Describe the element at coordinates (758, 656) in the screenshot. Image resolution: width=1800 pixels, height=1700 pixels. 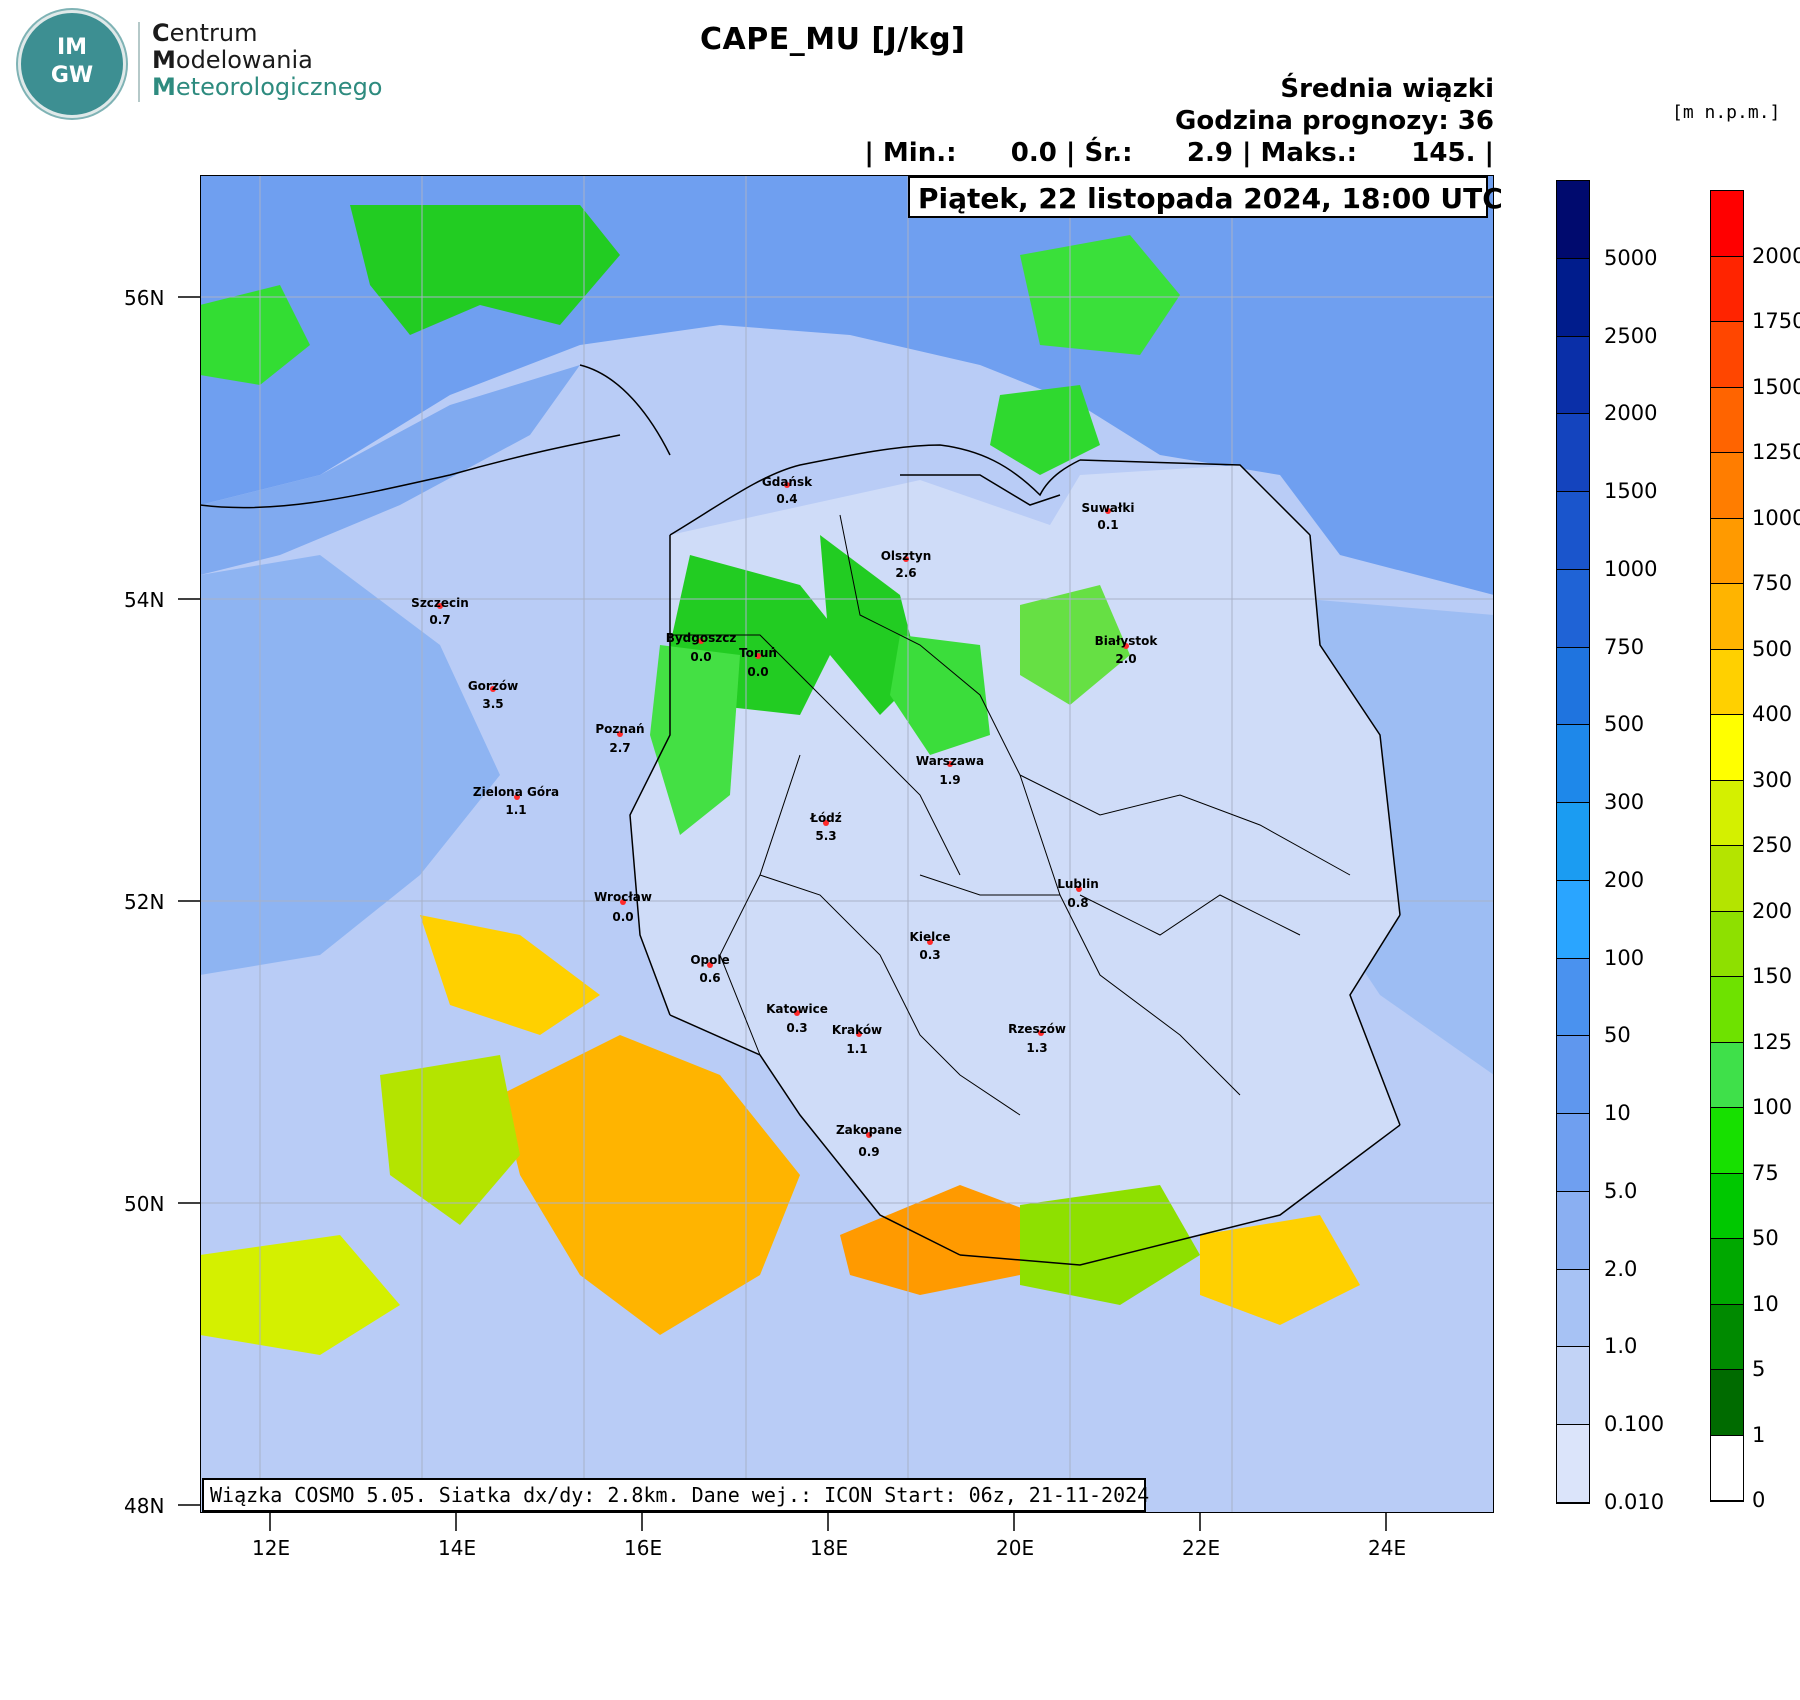
I see `city-marker-torun` at that location.